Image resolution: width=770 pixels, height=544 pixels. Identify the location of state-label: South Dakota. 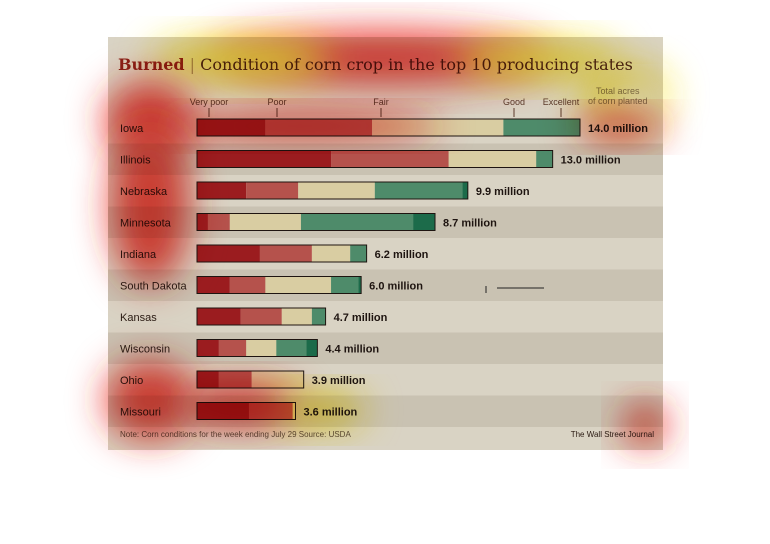
(154, 286).